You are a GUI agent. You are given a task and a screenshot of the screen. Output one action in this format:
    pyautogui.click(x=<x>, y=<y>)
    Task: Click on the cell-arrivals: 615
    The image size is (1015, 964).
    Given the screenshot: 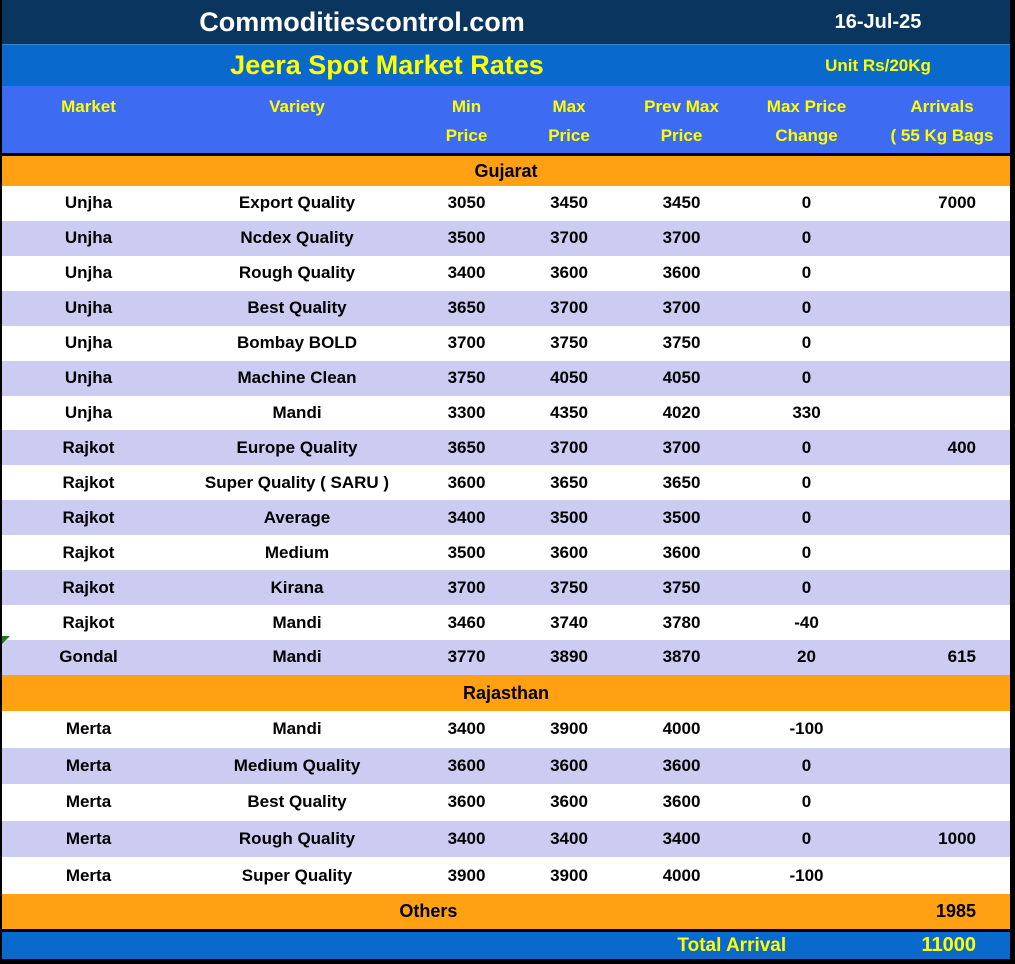 What is the action you would take?
    pyautogui.click(x=961, y=657)
    